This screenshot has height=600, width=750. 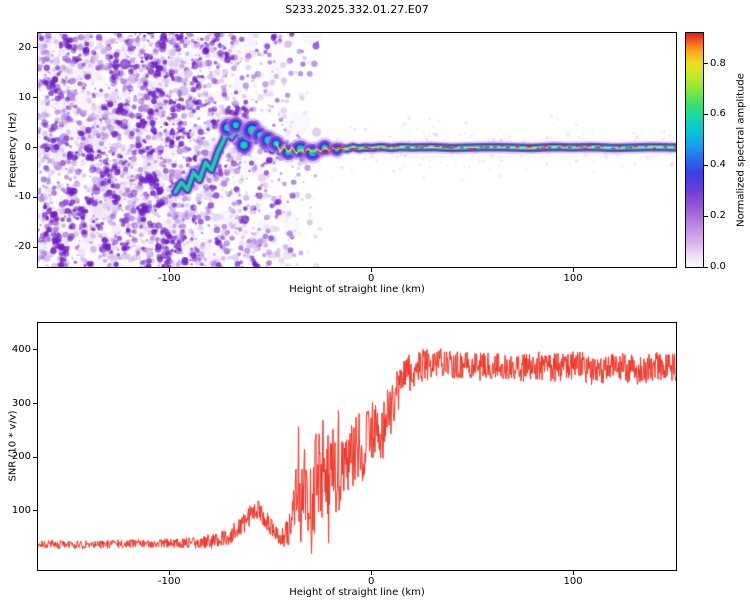 I want to click on tick-label: 0.4, so click(x=718, y=165).